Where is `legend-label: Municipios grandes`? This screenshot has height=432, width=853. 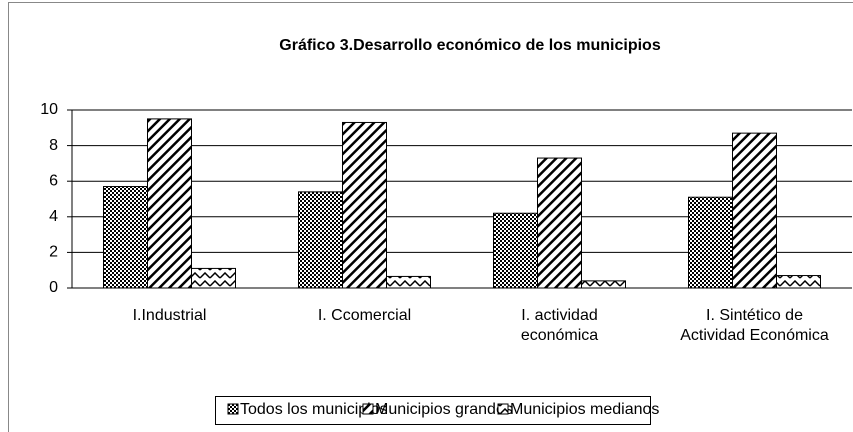 legend-label: Municipios grandes is located at coordinates (444, 409).